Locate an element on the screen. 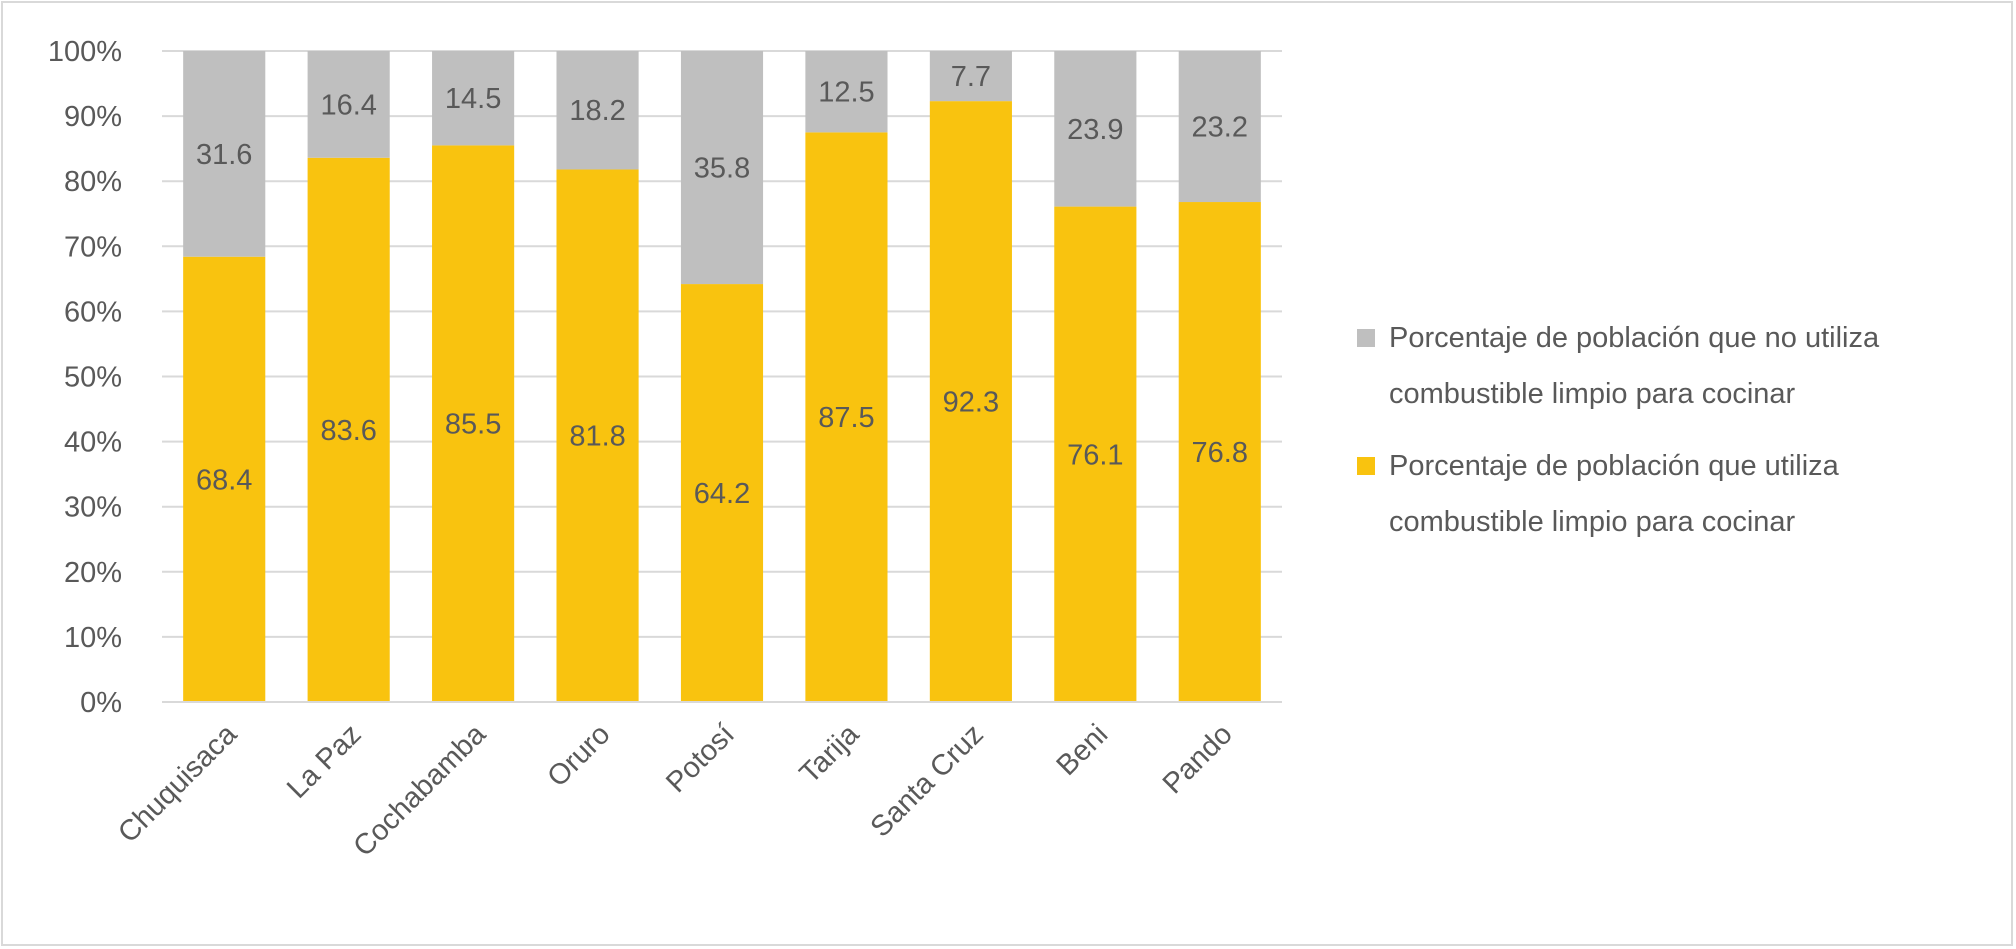 The image size is (2016, 949). y-tick-label: 60% is located at coordinates (93, 312).